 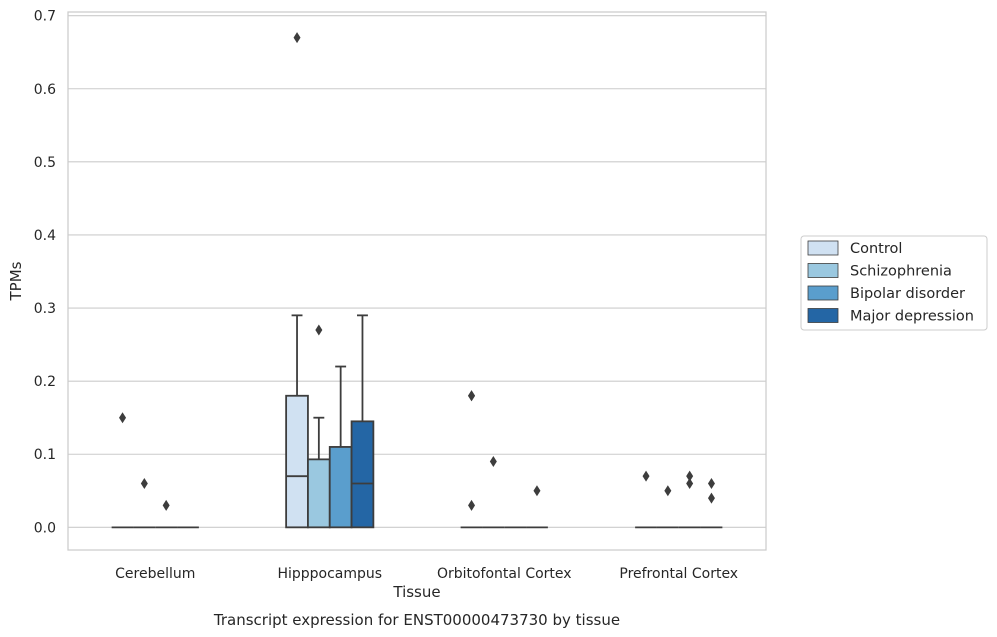 What do you see at coordinates (416, 592) in the screenshot?
I see `x-axis-label: Tissue` at bounding box center [416, 592].